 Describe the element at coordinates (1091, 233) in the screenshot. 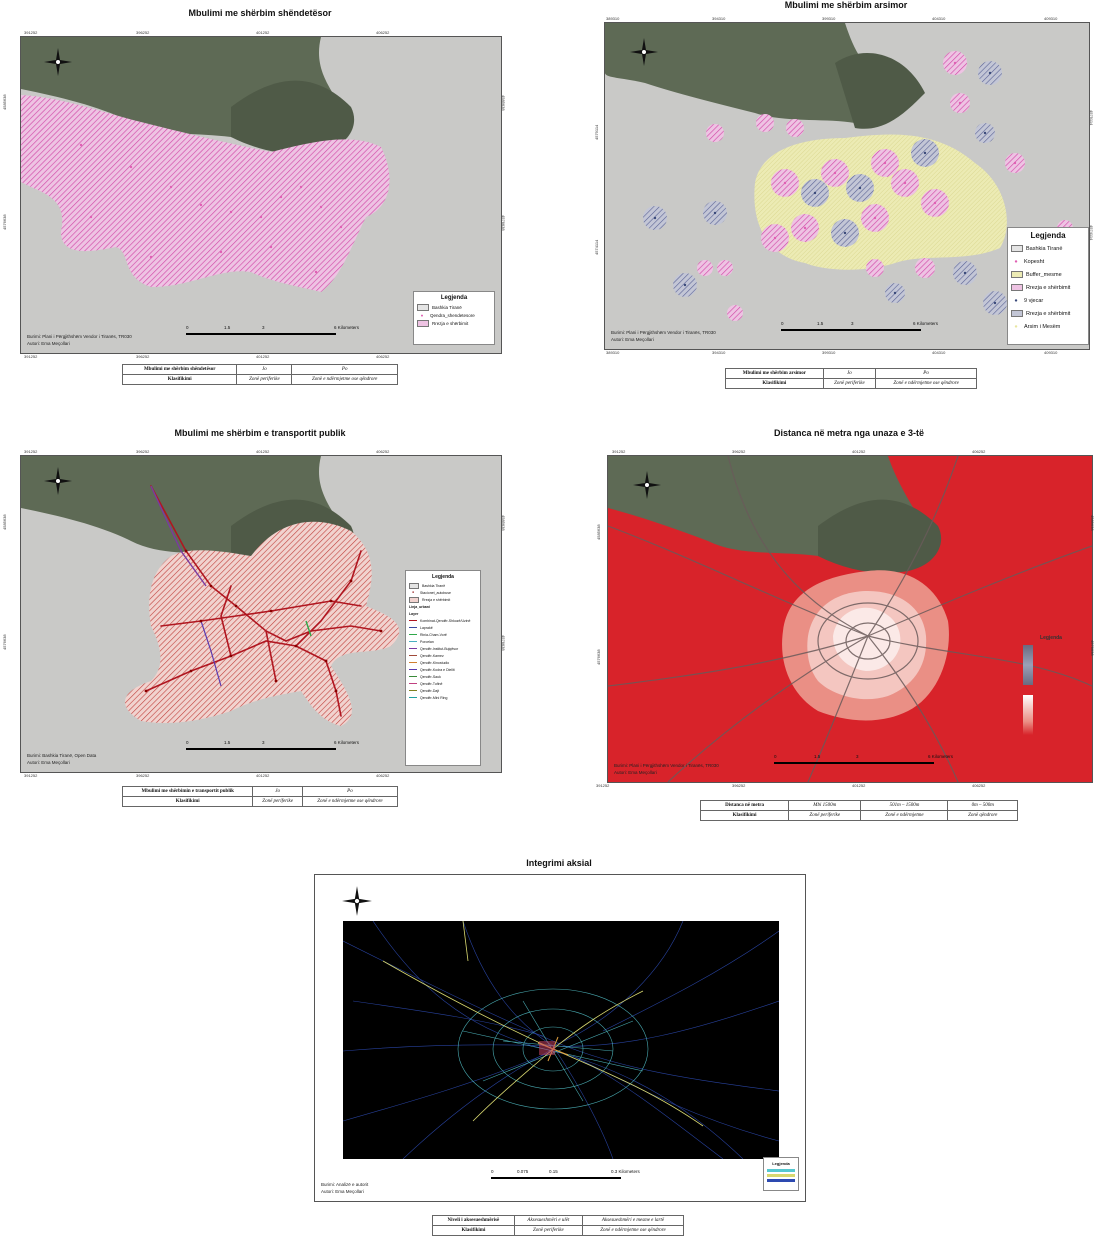

I see `coord-label: 4574114` at that location.